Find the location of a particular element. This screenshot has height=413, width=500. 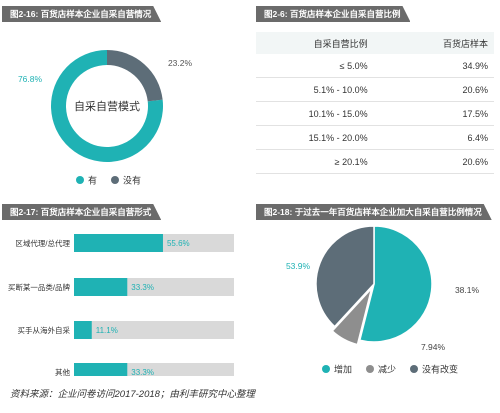

data-label: 76.8% is located at coordinates (30, 79).